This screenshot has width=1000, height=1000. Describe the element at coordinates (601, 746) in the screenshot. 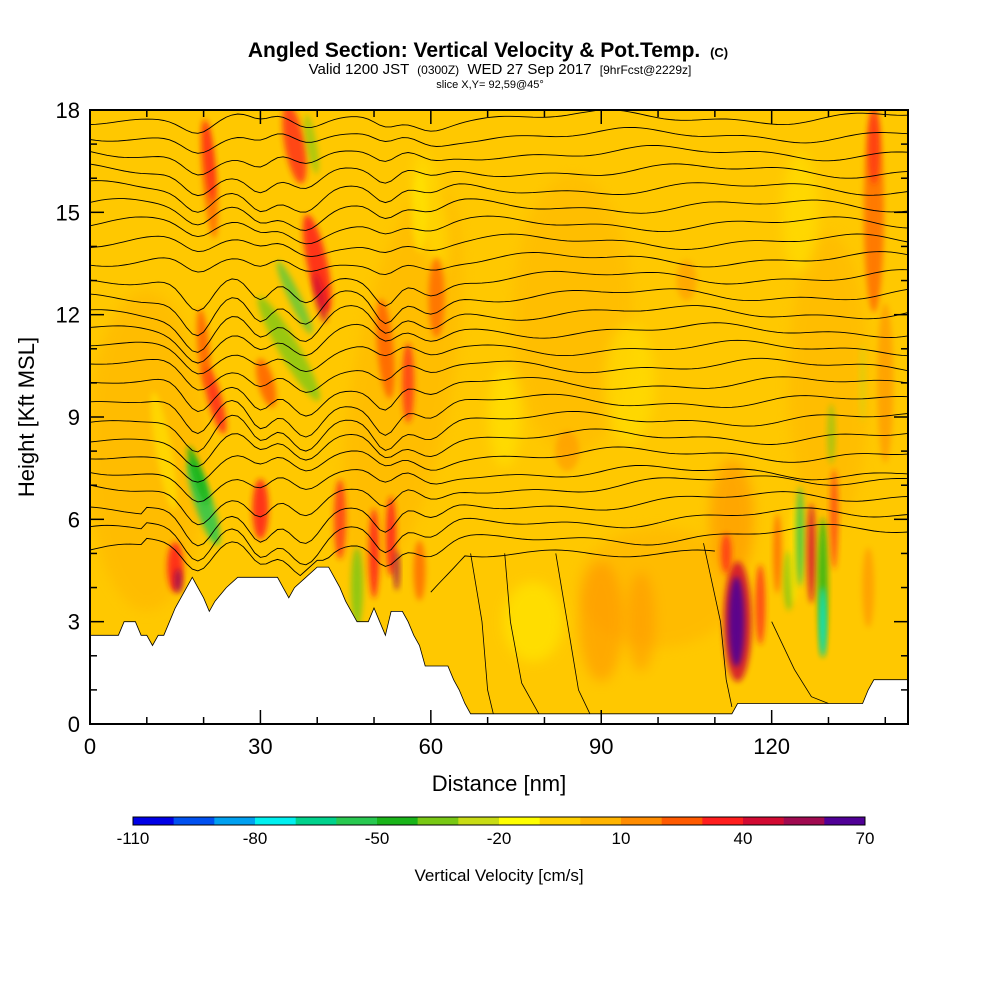

I see `x-tick-label: 90` at that location.